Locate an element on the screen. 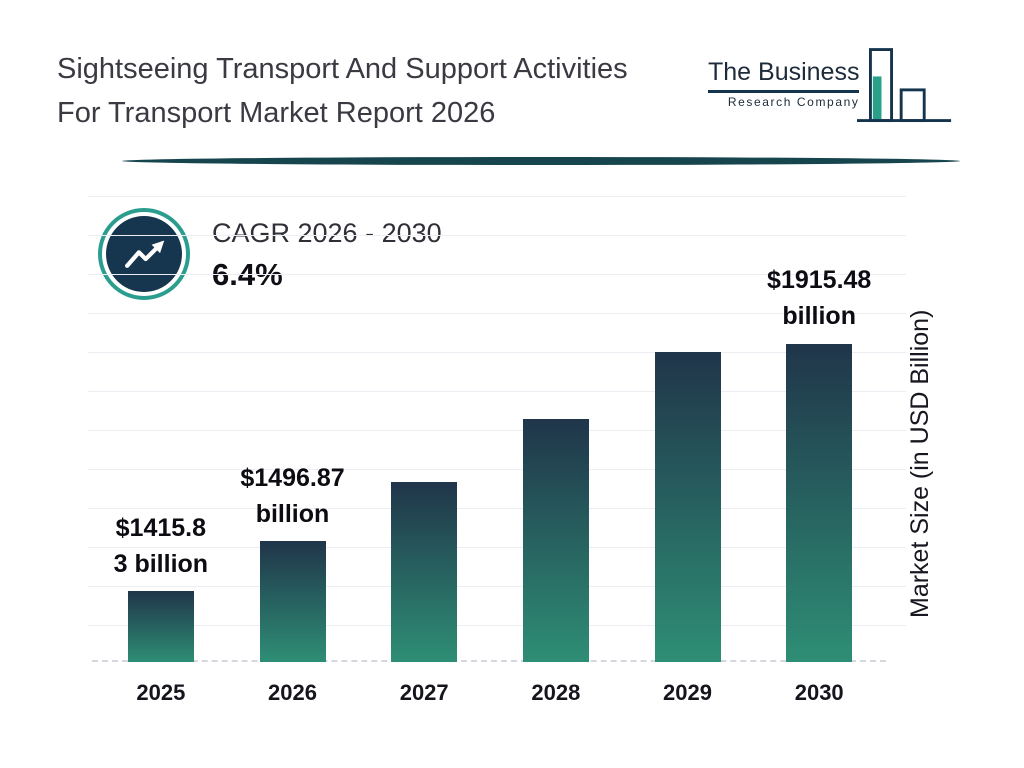 The image size is (1024, 768). logo-bars-icon is located at coordinates (904, 85).